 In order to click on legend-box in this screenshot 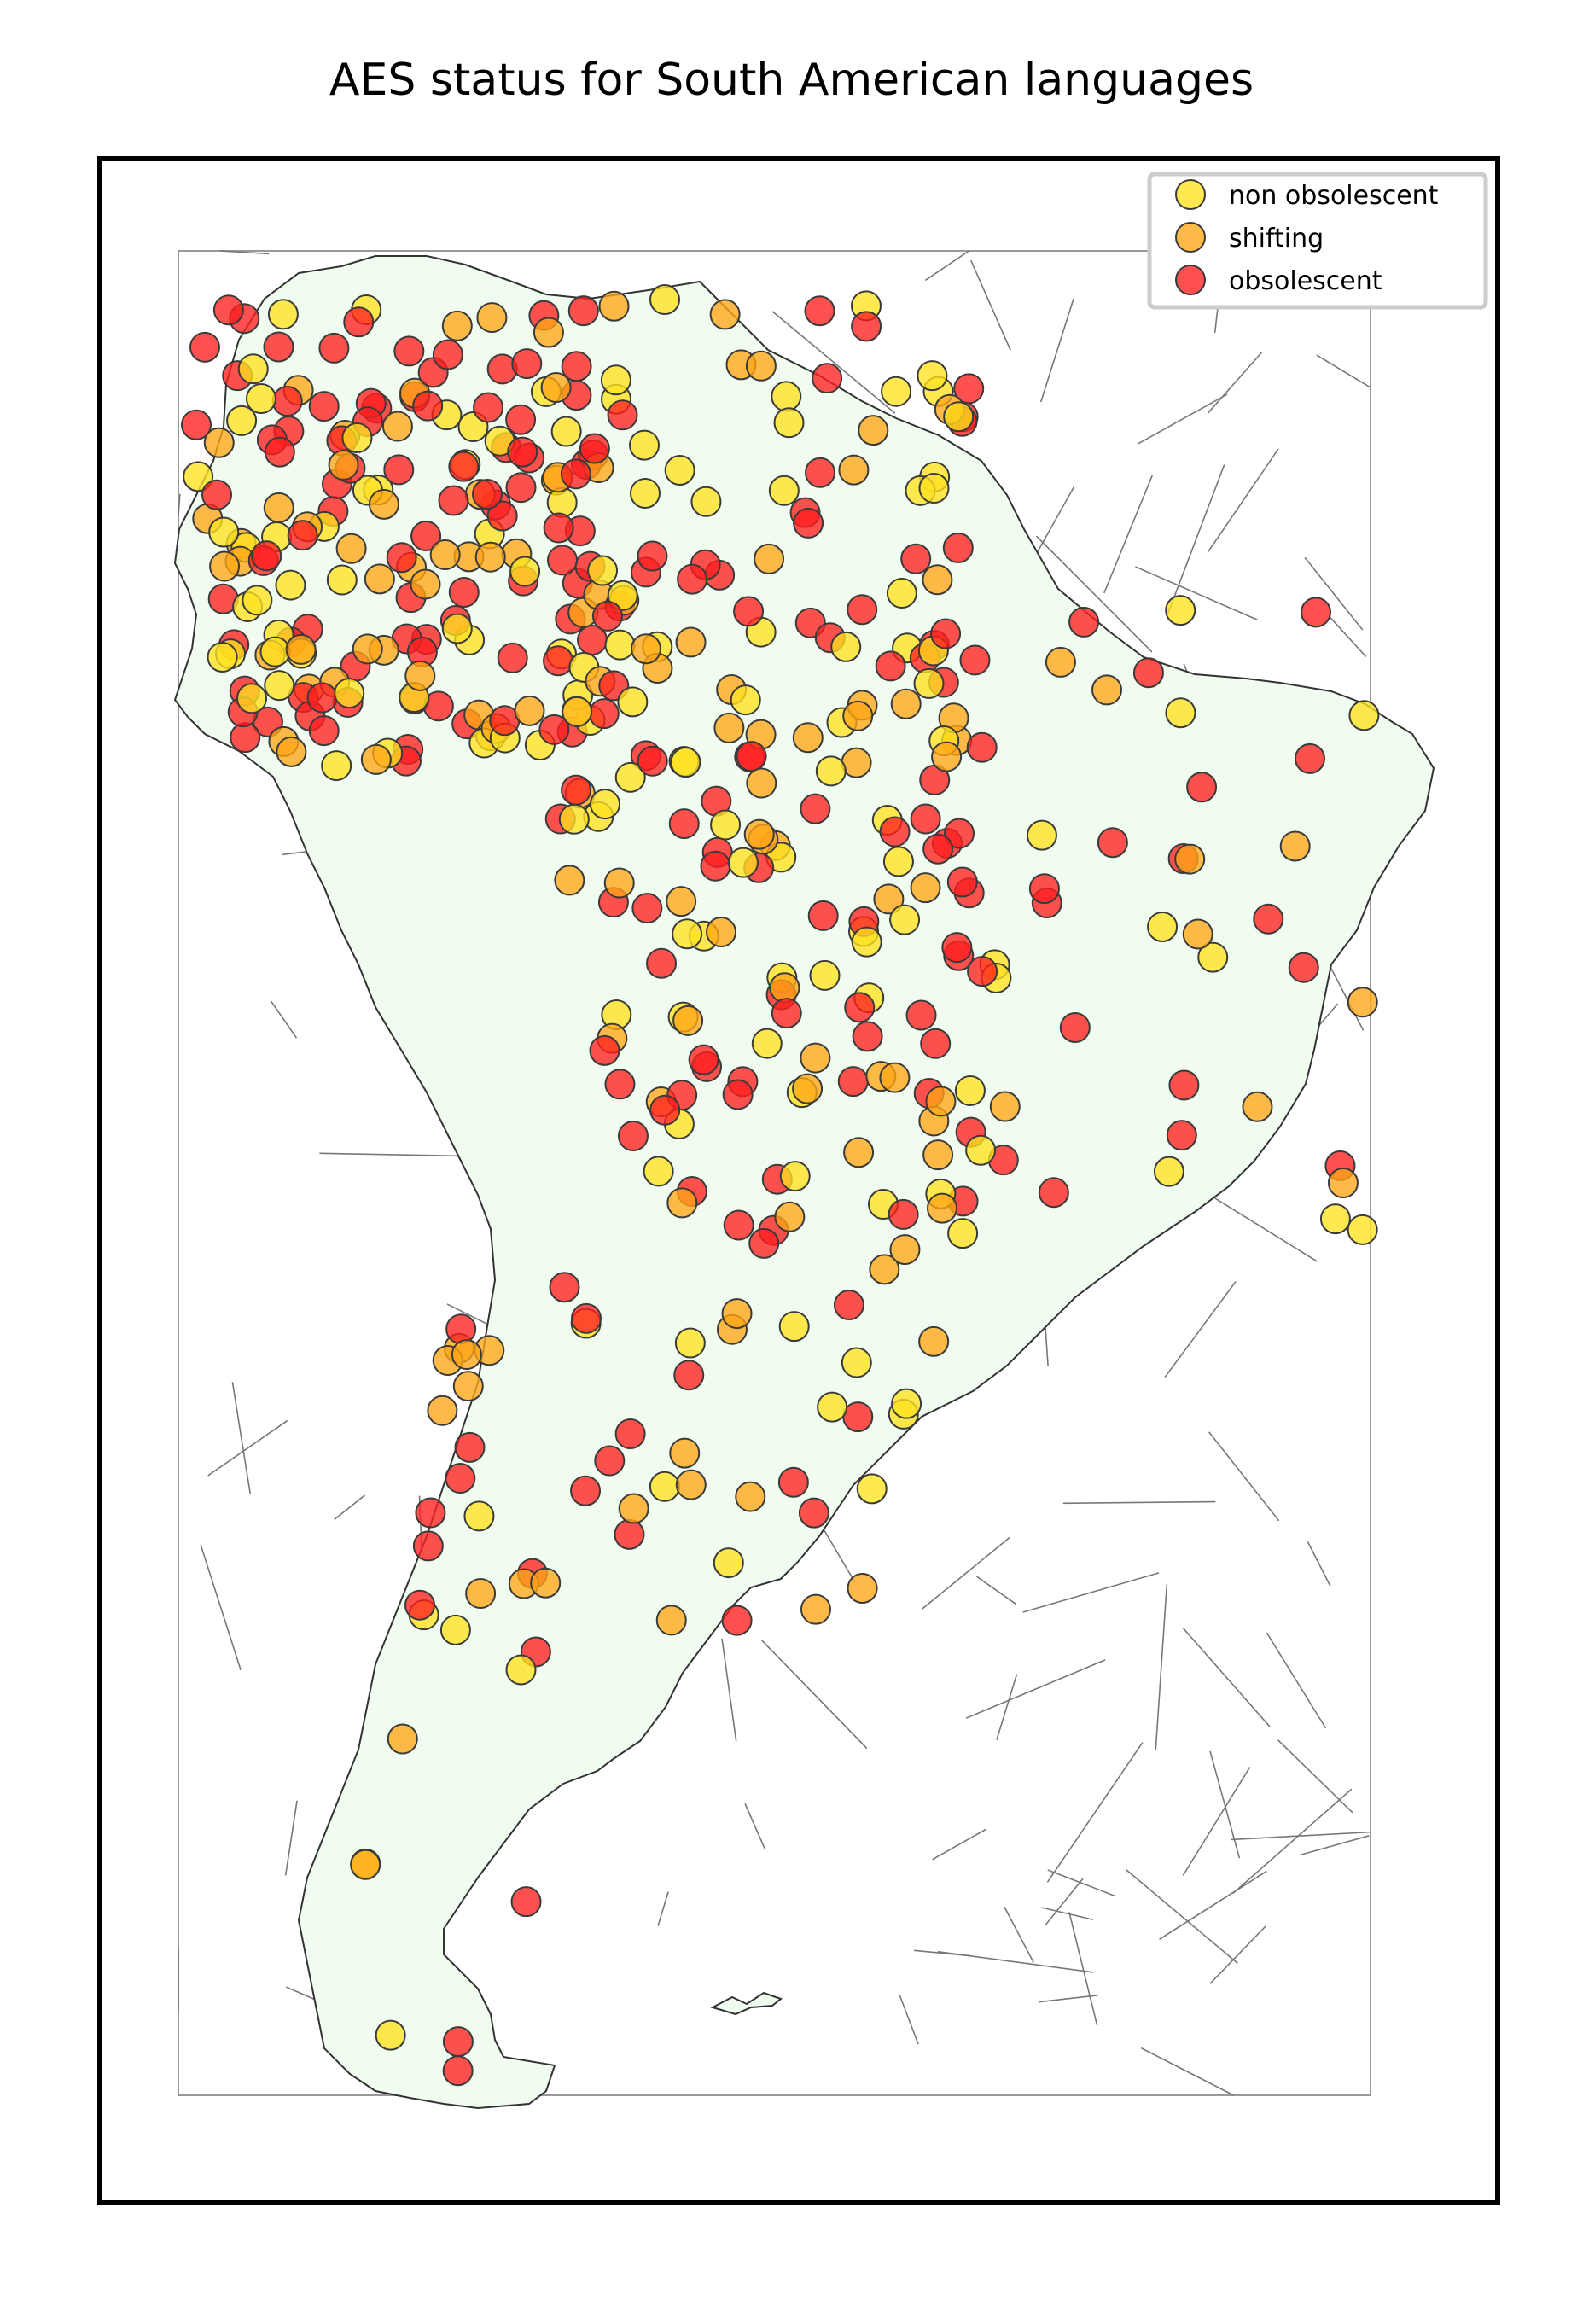, I will do `click(1317, 241)`.